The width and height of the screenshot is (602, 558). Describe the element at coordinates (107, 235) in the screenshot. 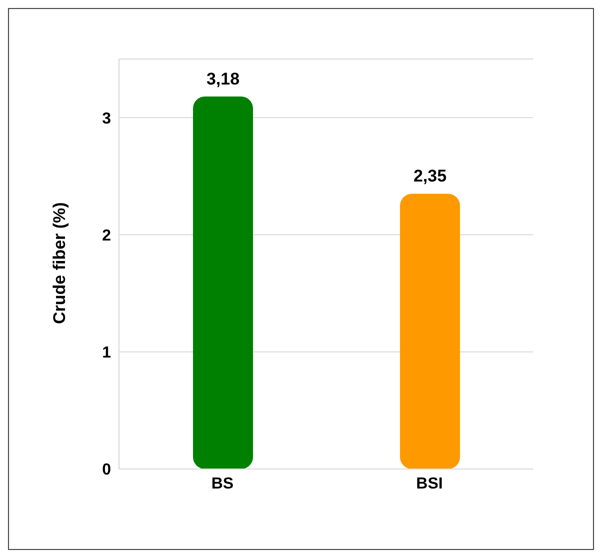

I see `y-tick-label: 2` at that location.